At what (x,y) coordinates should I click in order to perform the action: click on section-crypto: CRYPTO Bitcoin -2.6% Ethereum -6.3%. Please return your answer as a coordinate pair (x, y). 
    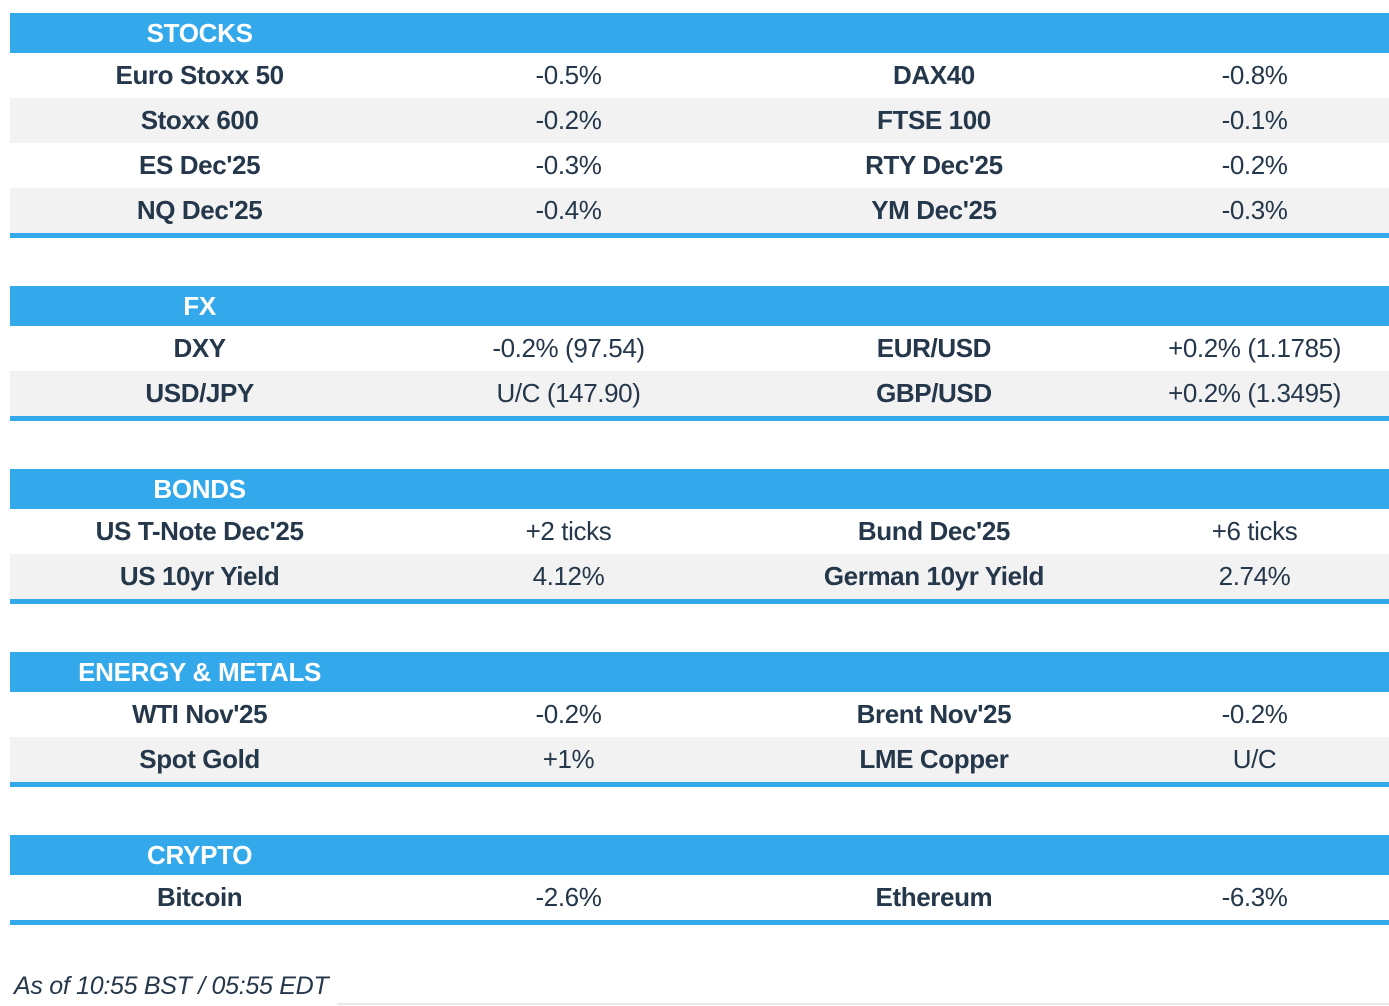
    Looking at the image, I should click on (699, 880).